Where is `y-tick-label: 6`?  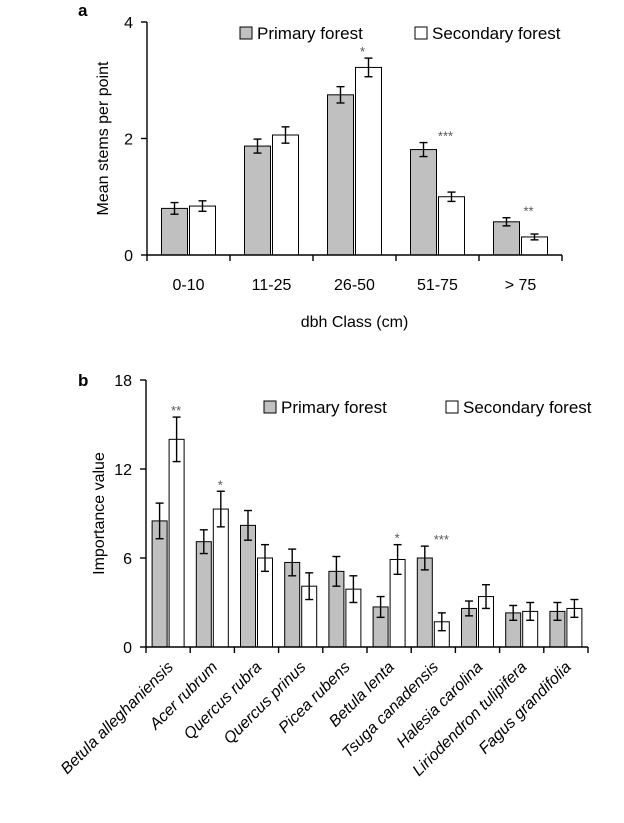 y-tick-label: 6 is located at coordinates (127, 559).